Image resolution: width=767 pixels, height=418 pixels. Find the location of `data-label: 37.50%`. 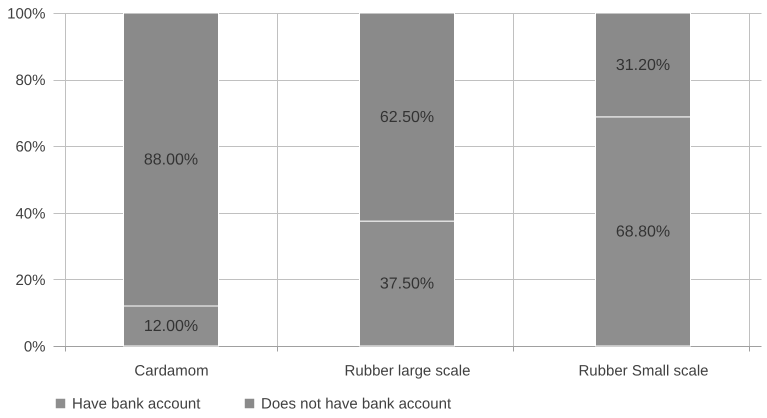

data-label: 37.50% is located at coordinates (407, 284).